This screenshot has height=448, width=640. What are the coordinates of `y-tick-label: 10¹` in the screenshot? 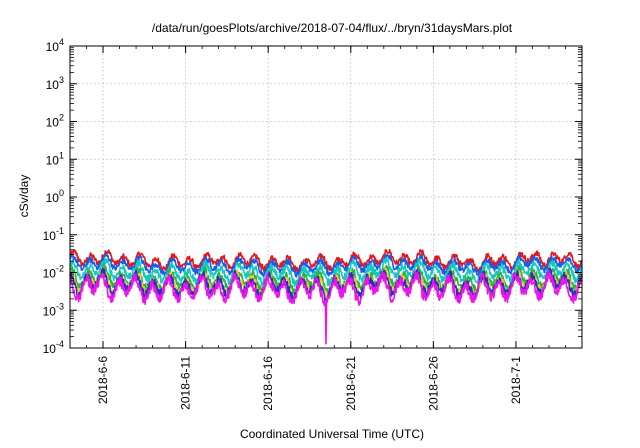 It's located at (55, 158).